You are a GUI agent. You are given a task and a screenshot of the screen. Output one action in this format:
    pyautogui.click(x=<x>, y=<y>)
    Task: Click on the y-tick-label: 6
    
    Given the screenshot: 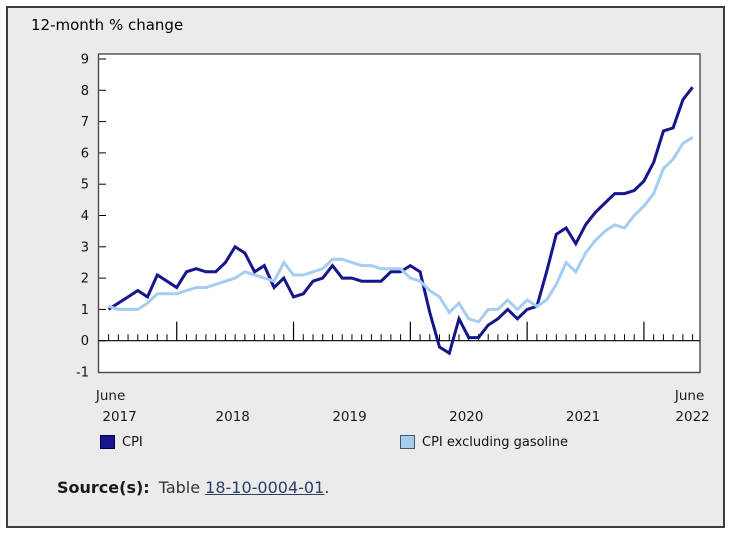 What is the action you would take?
    pyautogui.click(x=85, y=153)
    